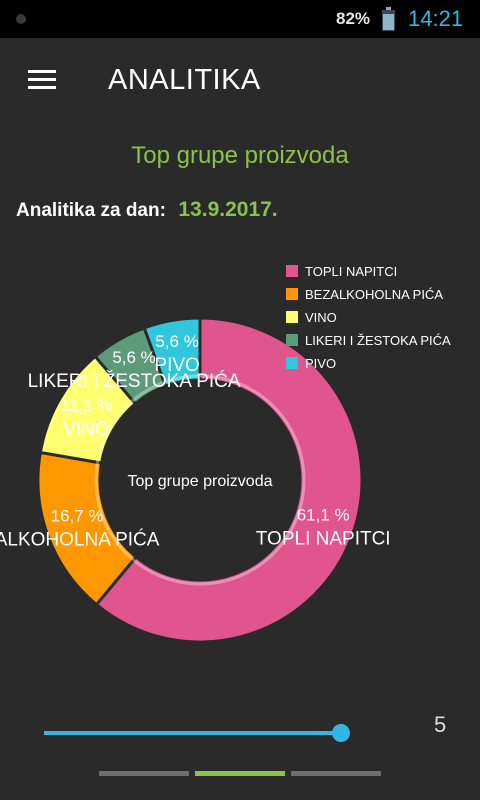  I want to click on count-slider, so click(197, 733).